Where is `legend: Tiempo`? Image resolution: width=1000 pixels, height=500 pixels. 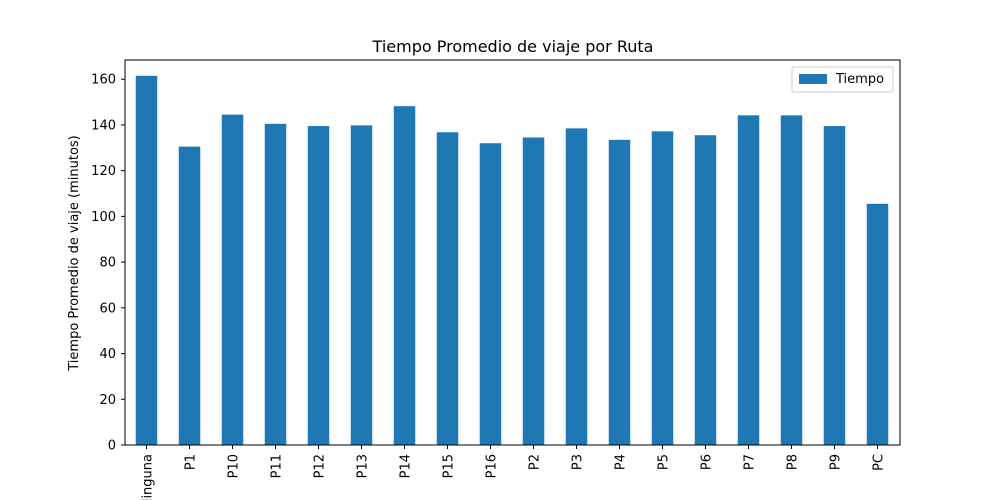 legend: Tiempo is located at coordinates (842, 79).